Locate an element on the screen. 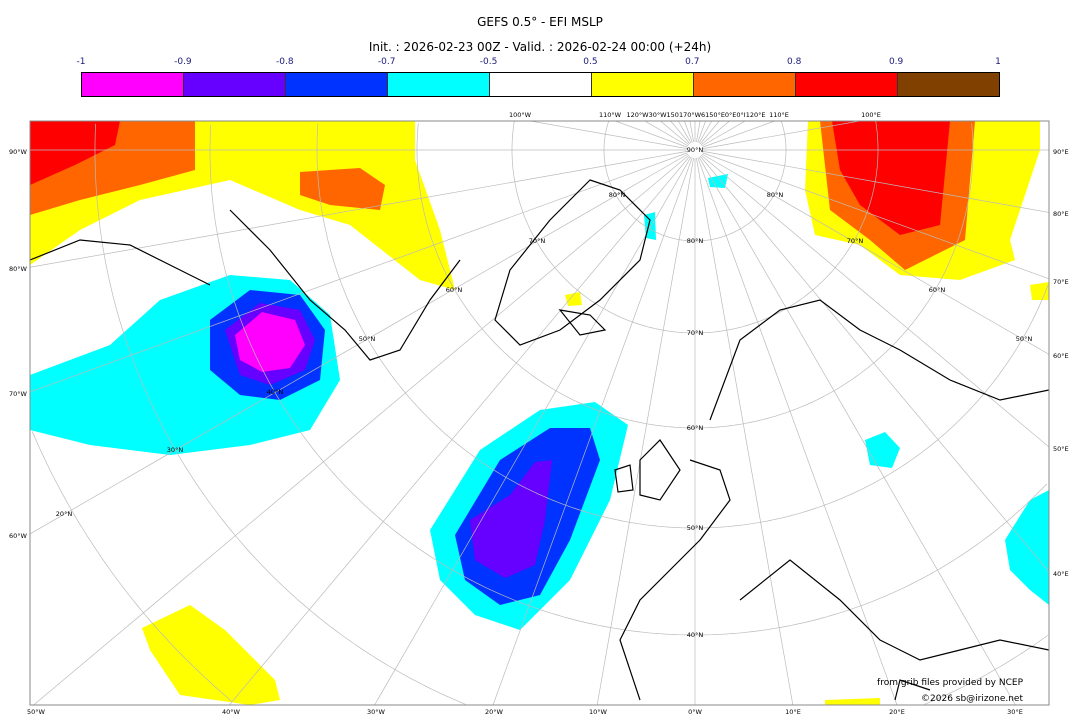  map-label: 50°W is located at coordinates (36, 712).